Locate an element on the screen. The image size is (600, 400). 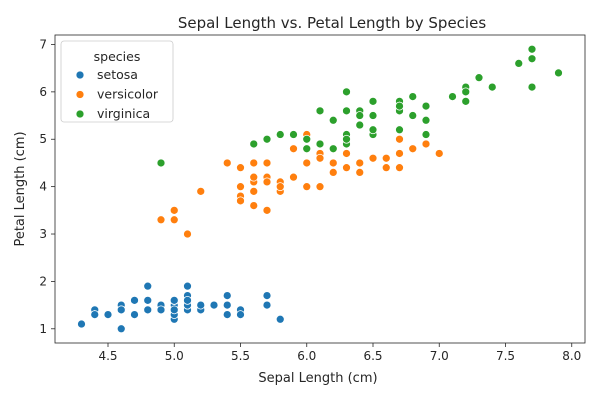
legend-title: species is located at coordinates (117, 56).